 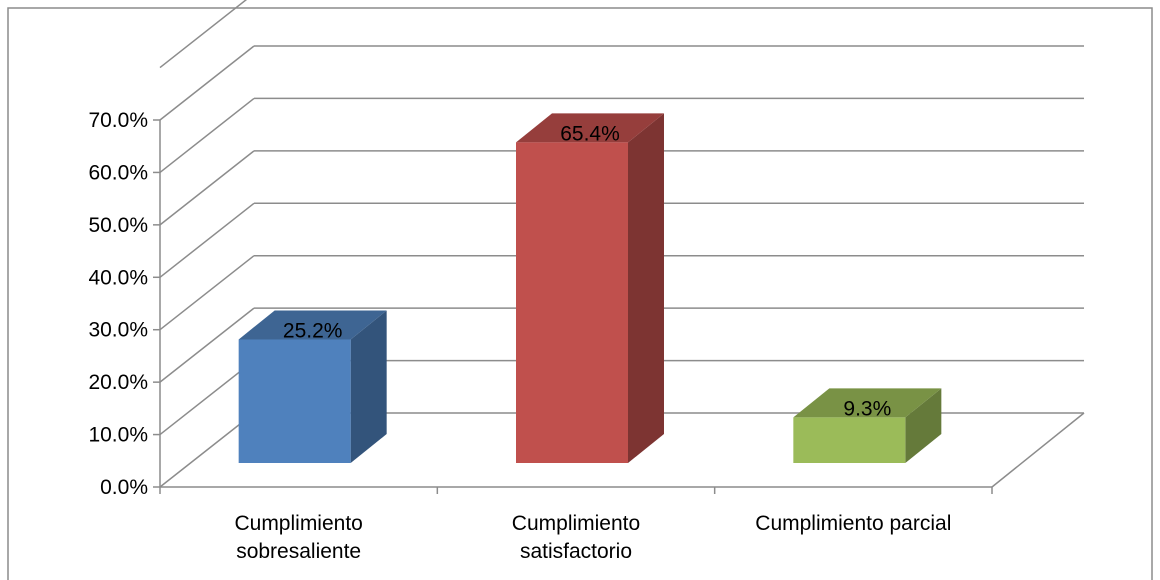 I want to click on y-tick-label: 30.0%, so click(x=118, y=330).